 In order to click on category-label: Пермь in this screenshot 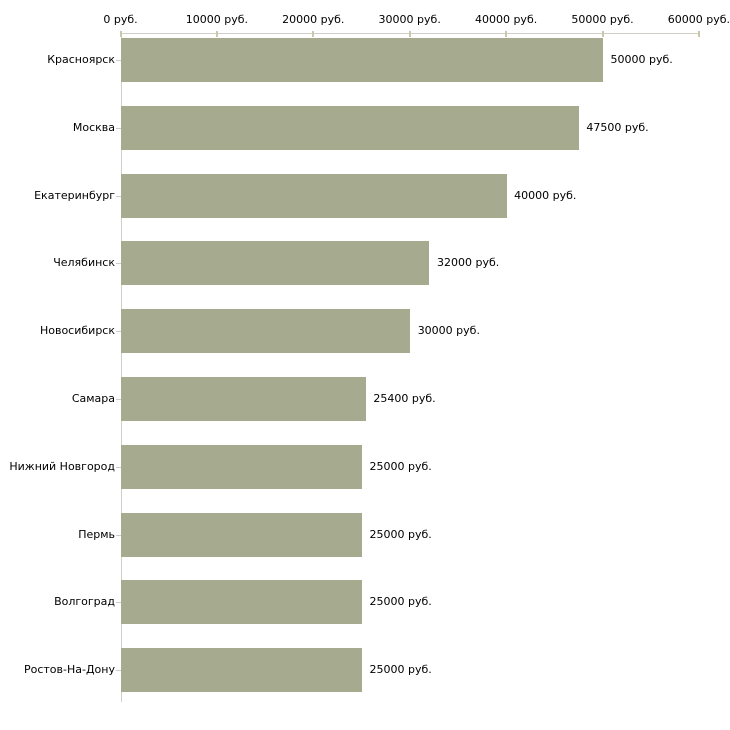, I will do `click(96, 534)`.